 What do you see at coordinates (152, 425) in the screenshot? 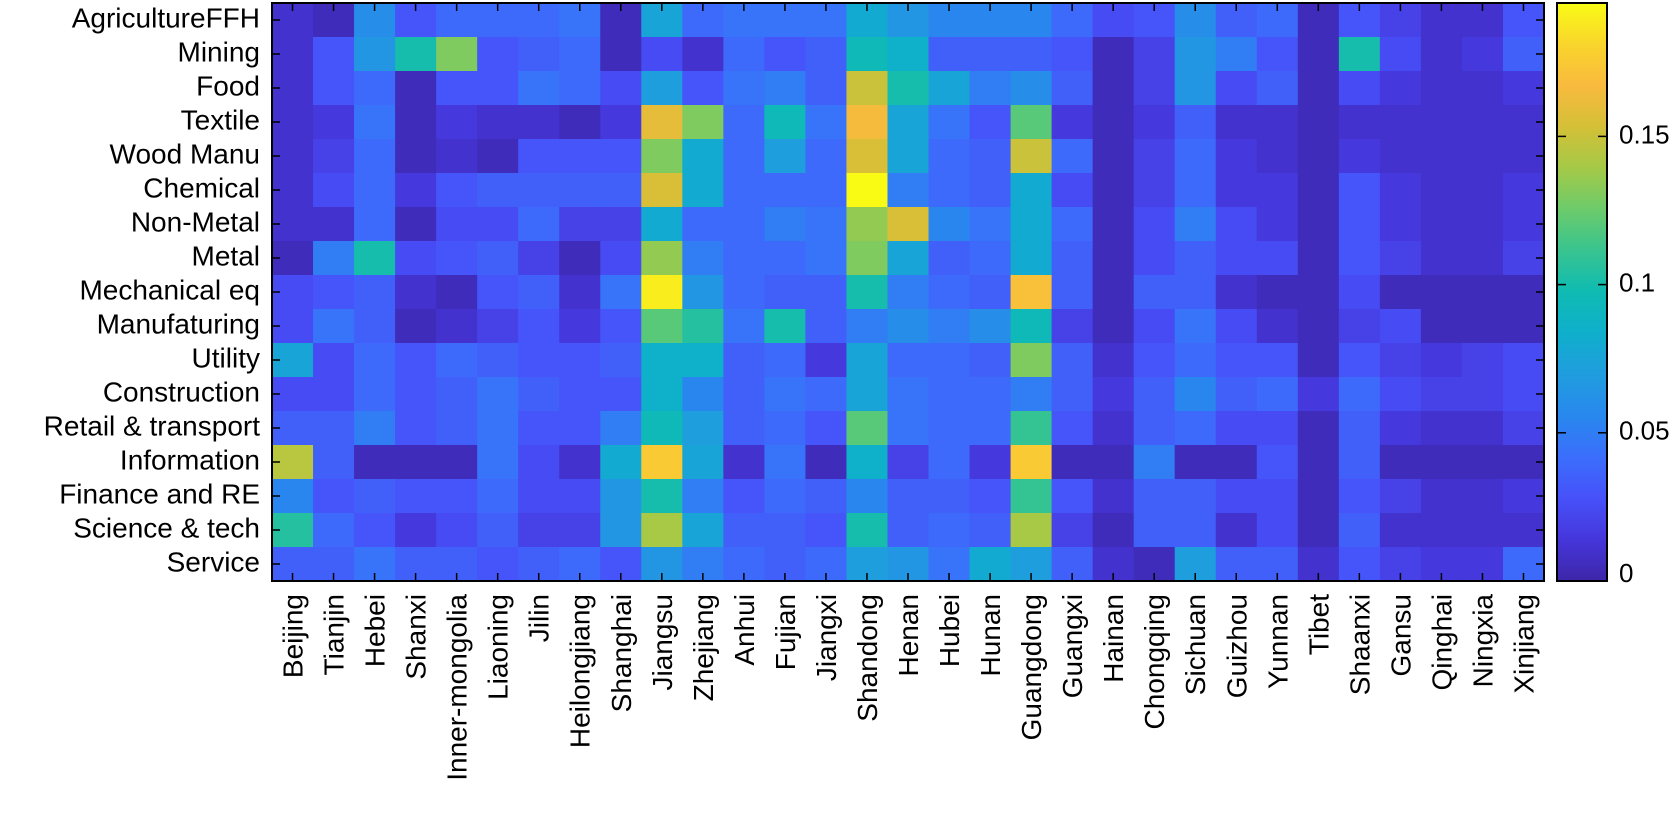
I see `row-label: Retail & transport` at bounding box center [152, 425].